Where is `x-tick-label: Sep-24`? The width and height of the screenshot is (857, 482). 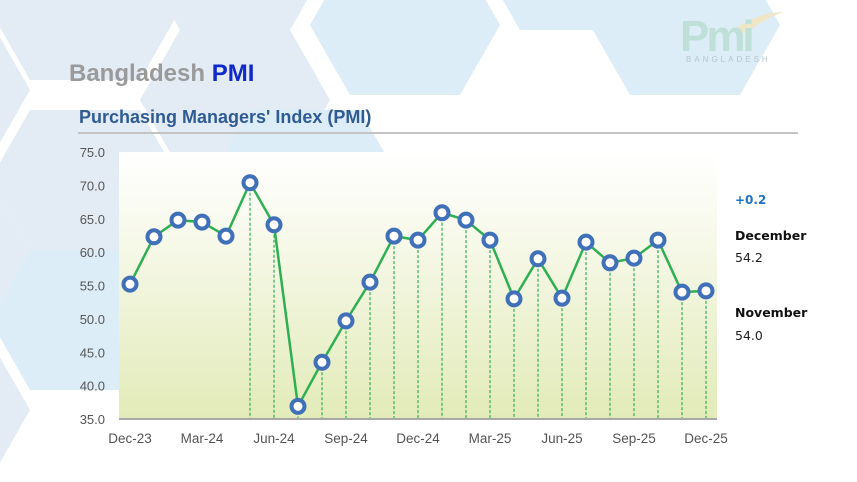 x-tick-label: Sep-24 is located at coordinates (346, 438).